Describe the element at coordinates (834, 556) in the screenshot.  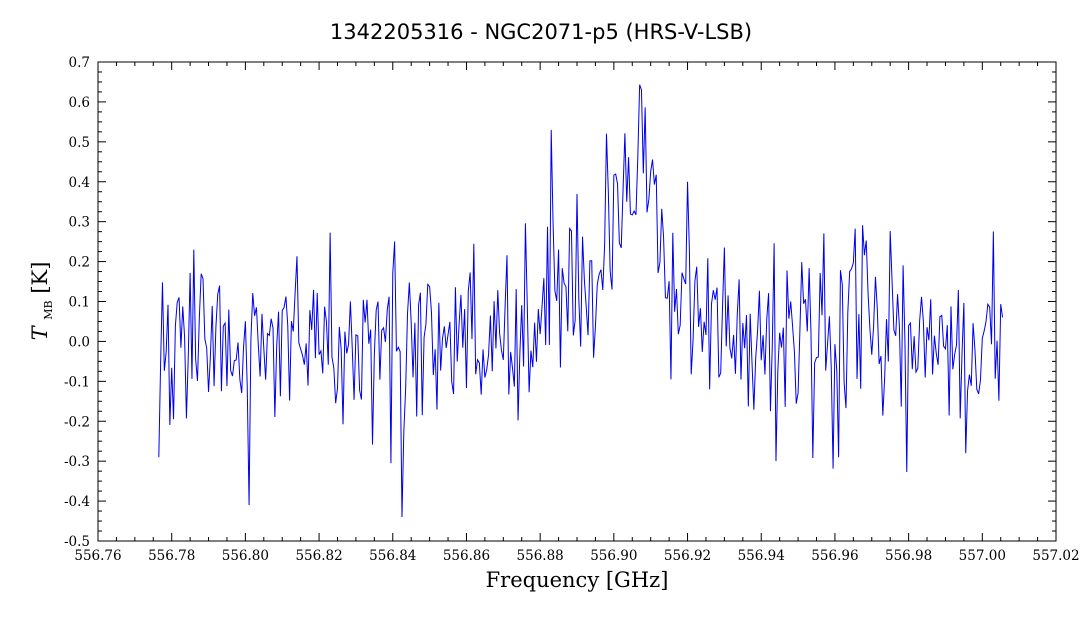
I see `x-tick-label: 556.96` at that location.